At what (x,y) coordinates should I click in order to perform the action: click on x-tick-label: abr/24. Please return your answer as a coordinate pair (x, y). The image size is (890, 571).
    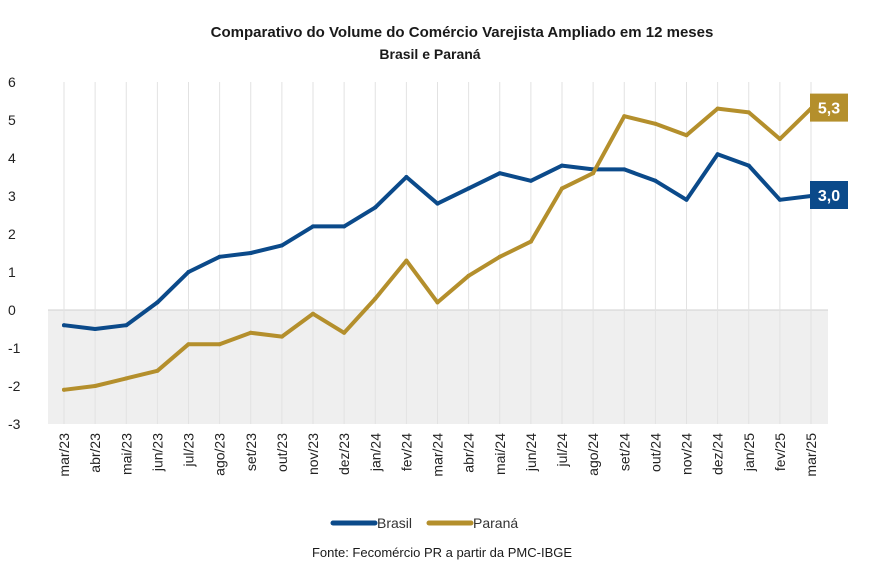
    Looking at the image, I should click on (469, 453).